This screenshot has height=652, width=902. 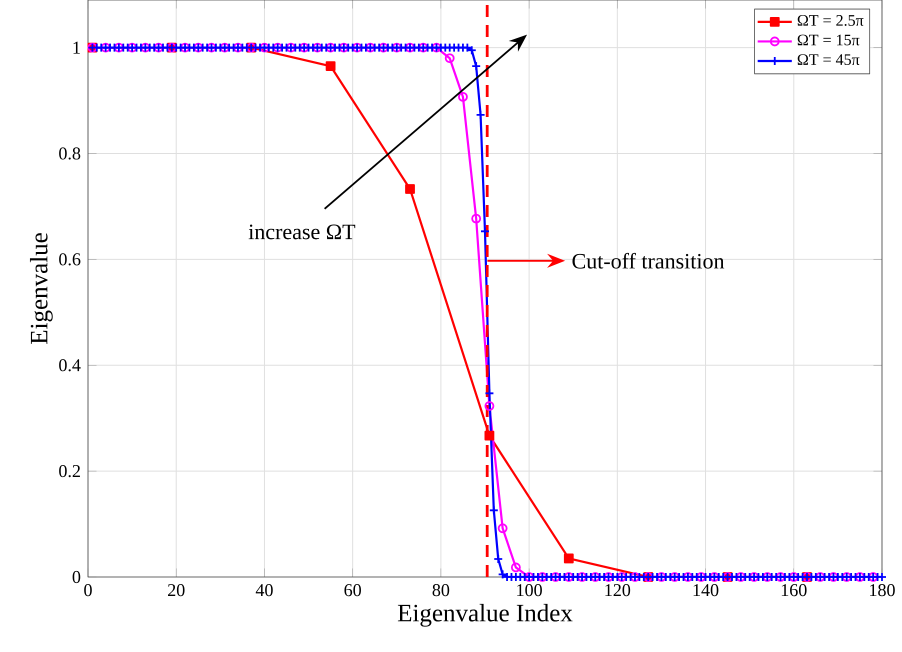 What do you see at coordinates (529, 590) in the screenshot?
I see `x-tick-label: 100` at bounding box center [529, 590].